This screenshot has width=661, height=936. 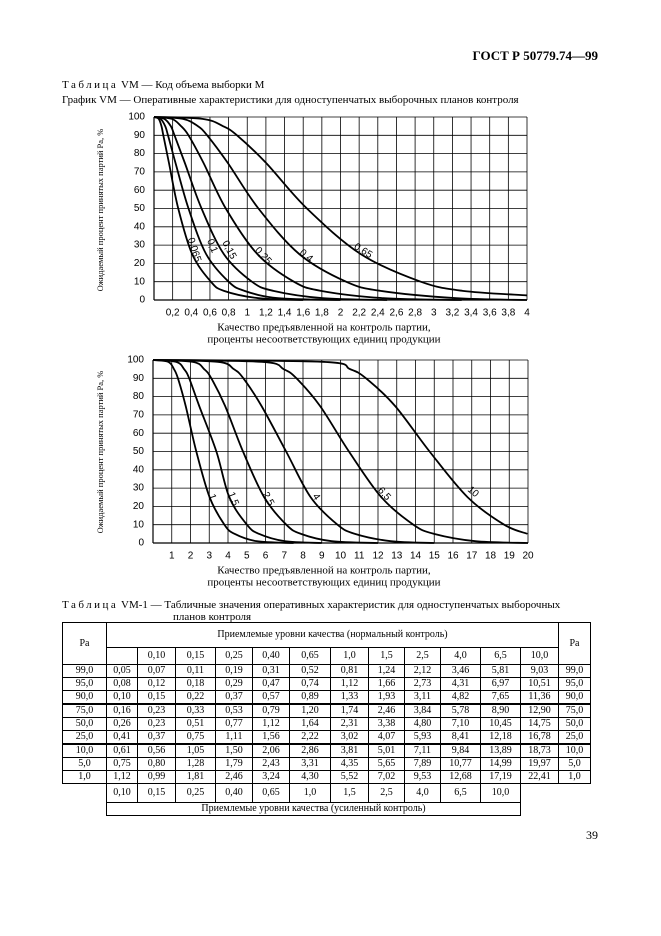 I want to click on table-cell: 22,41, so click(x=539, y=777).